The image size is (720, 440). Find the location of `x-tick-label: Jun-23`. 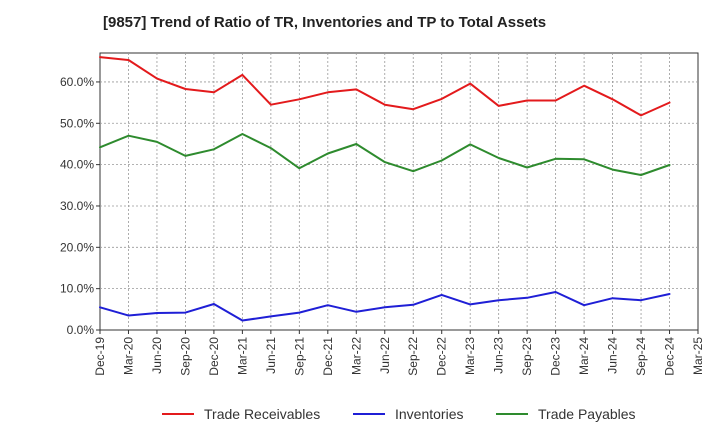

x-tick-label: Jun-23 is located at coordinates (499, 355).